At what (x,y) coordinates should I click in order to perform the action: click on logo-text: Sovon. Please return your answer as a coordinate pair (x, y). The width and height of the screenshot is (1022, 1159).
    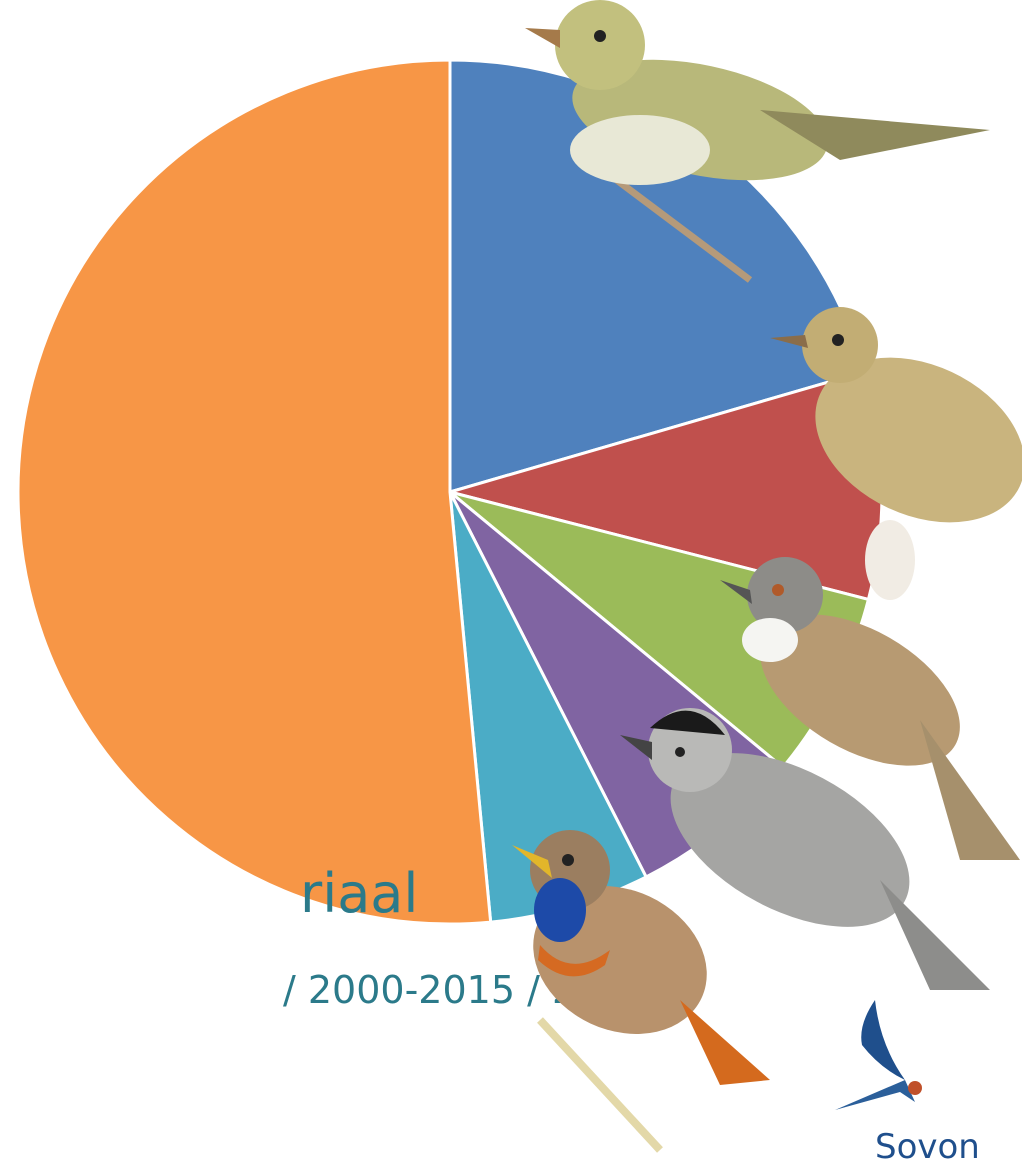
    Looking at the image, I should click on (927, 1143).